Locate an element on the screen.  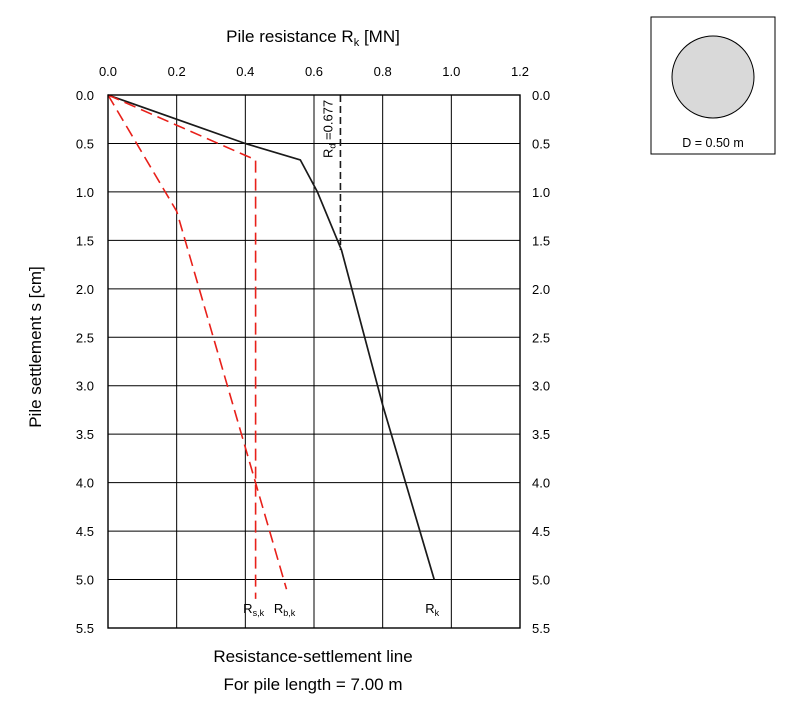
y-tick-label-left: 3.5 is located at coordinates (85, 434).